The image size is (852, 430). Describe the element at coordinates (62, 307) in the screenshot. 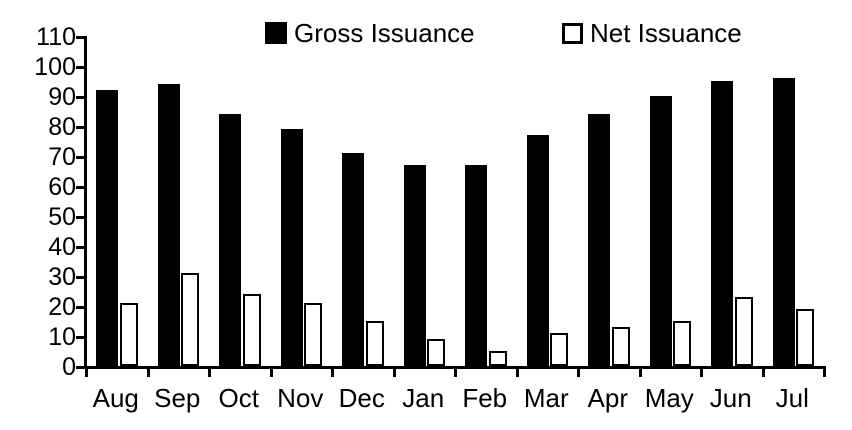

I see `y-axis-tick-label: 20` at that location.